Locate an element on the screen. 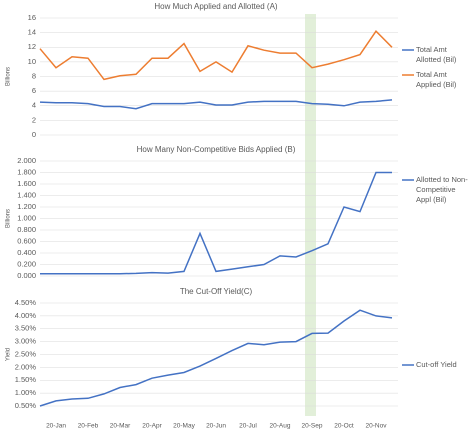 Image resolution: width=474 pixels, height=446 pixels. x-tick-label: 20-Aug is located at coordinates (280, 426).